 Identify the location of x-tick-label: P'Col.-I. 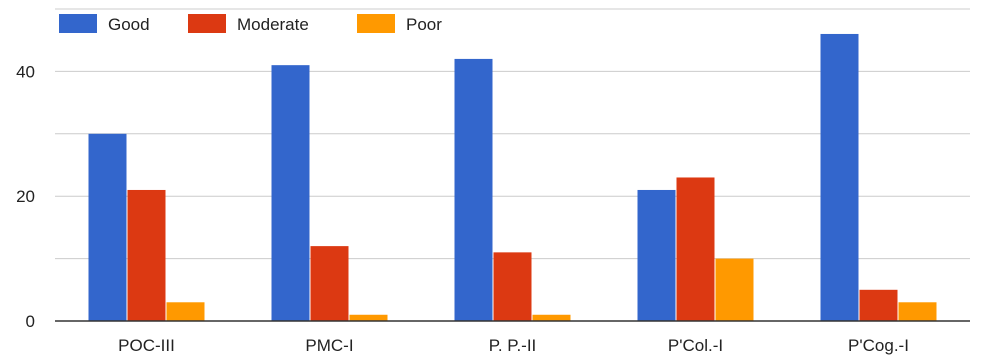
(695, 345).